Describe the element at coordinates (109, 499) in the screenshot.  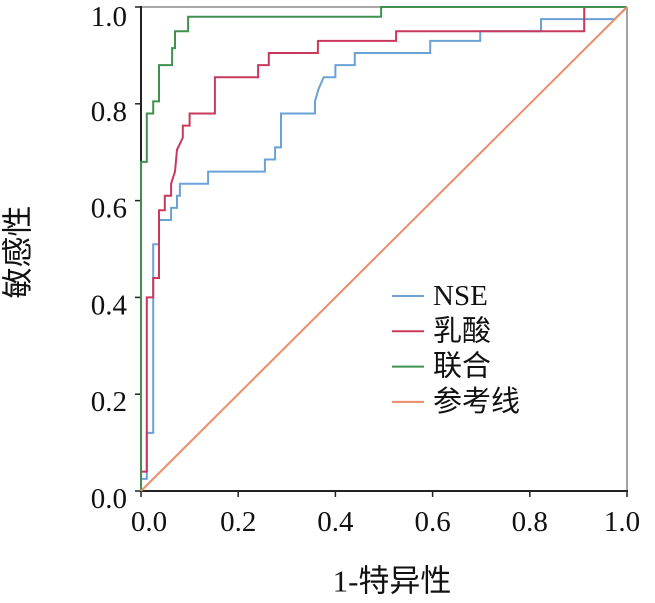
I see `y-tick-label: 0.0` at that location.